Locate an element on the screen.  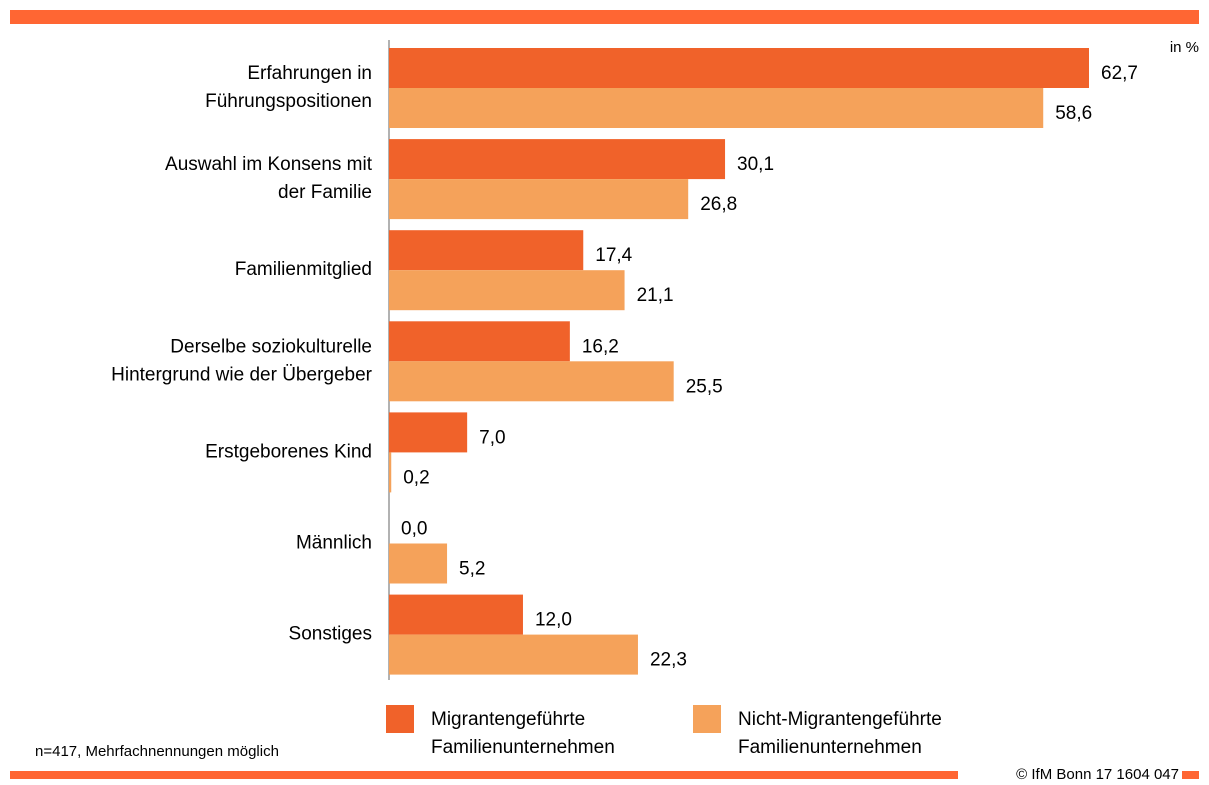
category-label: Auswahl im Konsens mit is located at coordinates (269, 164).